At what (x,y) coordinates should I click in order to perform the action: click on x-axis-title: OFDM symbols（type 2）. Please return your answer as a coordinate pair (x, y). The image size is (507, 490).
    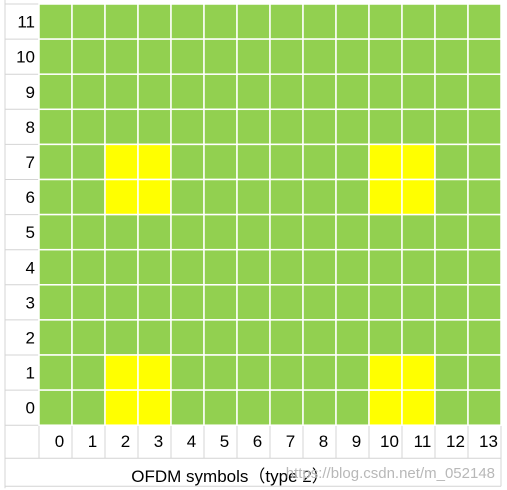
    Looking at the image, I should click on (229, 476).